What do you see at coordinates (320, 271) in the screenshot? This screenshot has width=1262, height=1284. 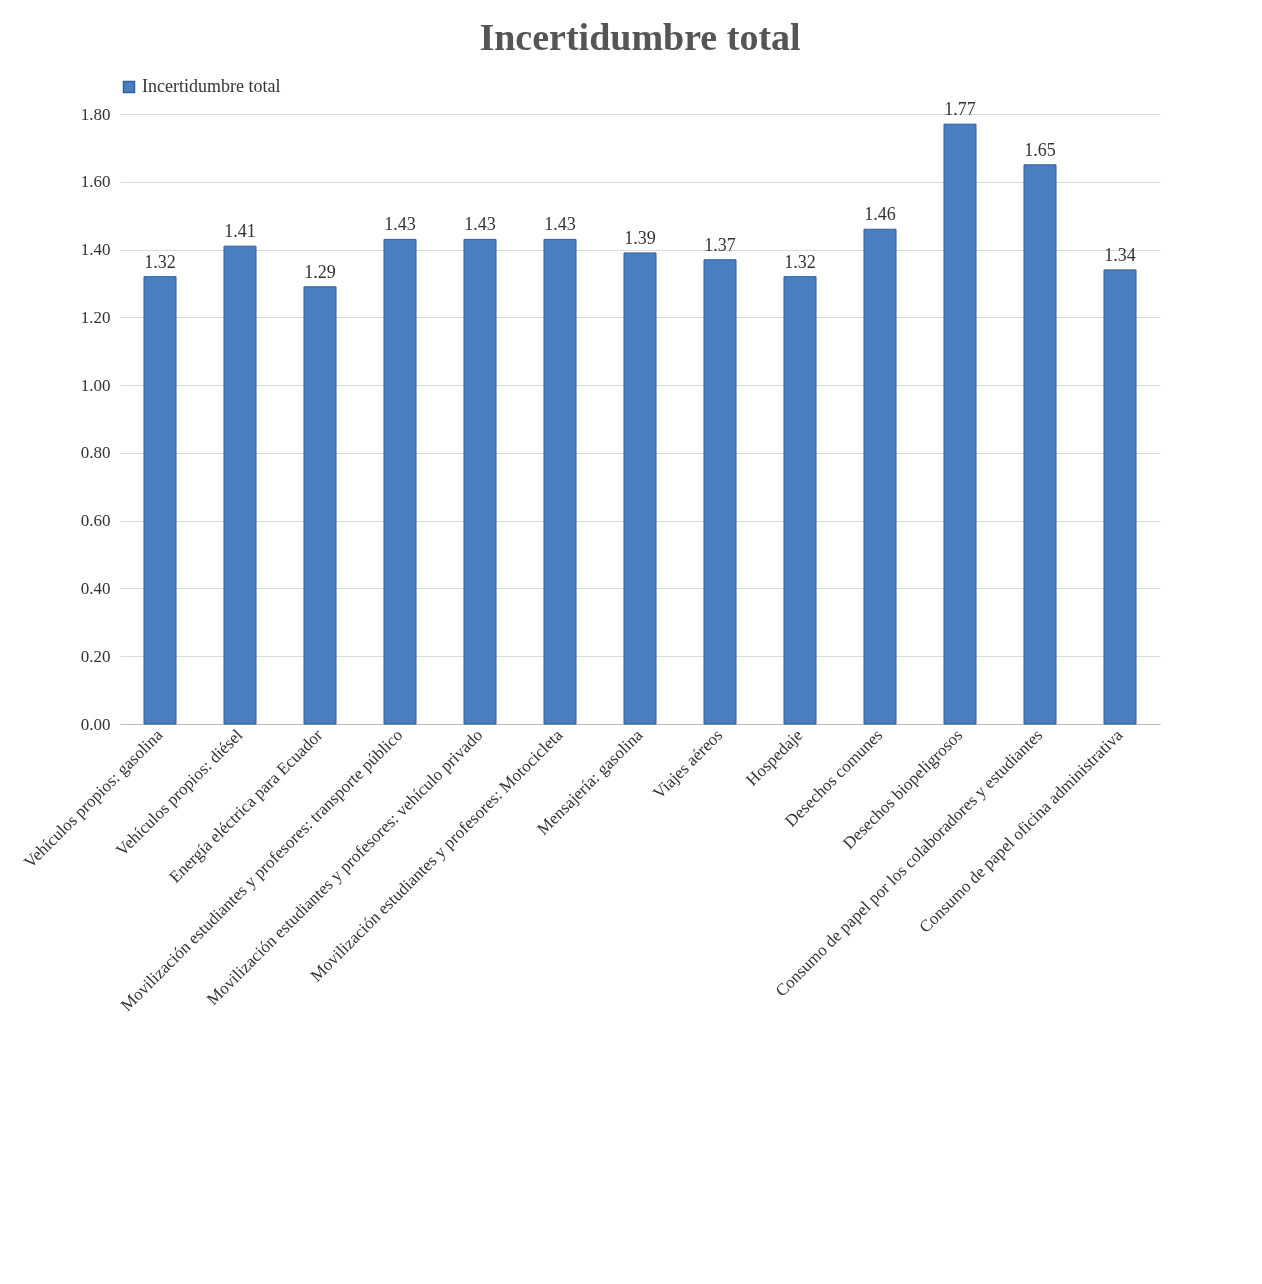 I see `data-label: 1.29` at bounding box center [320, 271].